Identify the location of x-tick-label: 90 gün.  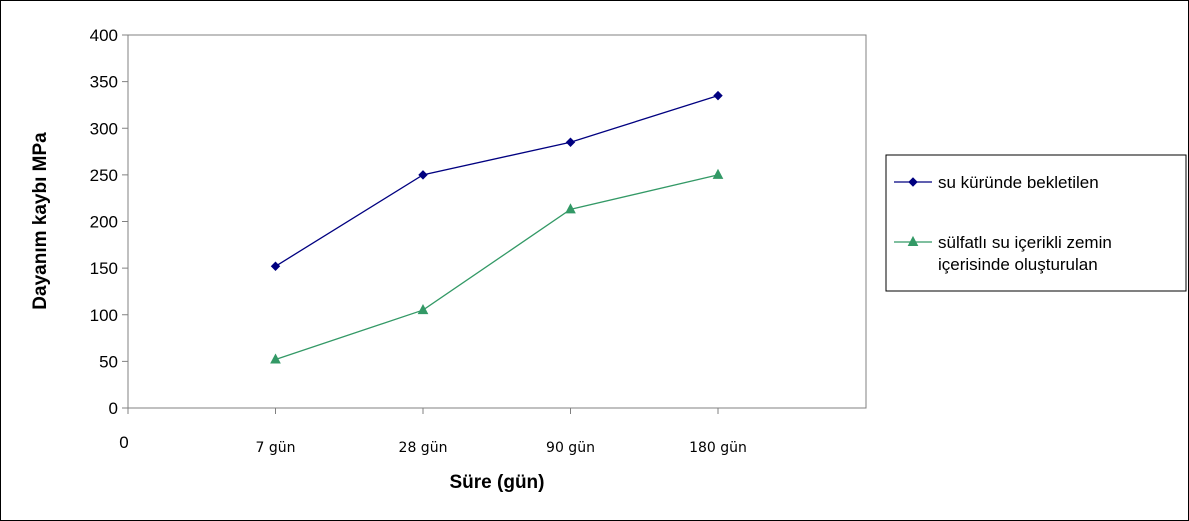
(570, 448).